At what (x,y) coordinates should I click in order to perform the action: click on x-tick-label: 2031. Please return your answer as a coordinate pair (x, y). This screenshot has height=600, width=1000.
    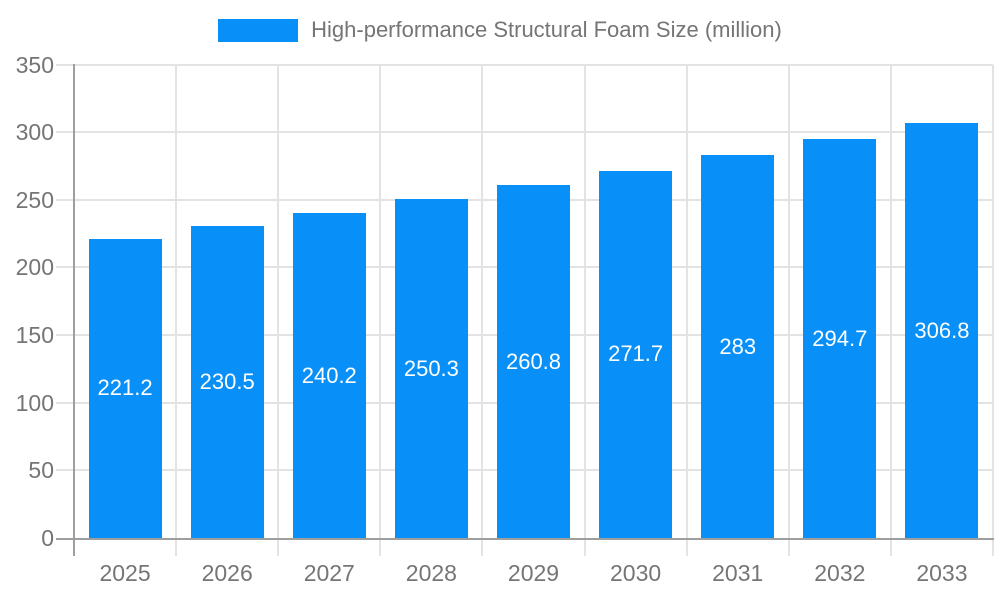
    Looking at the image, I should click on (738, 573).